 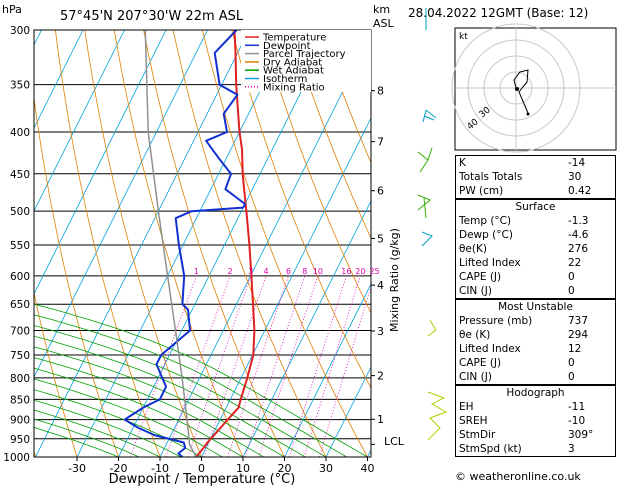 I want to click on index-row-tt: Totals Totals 30, so click(x=520, y=177).